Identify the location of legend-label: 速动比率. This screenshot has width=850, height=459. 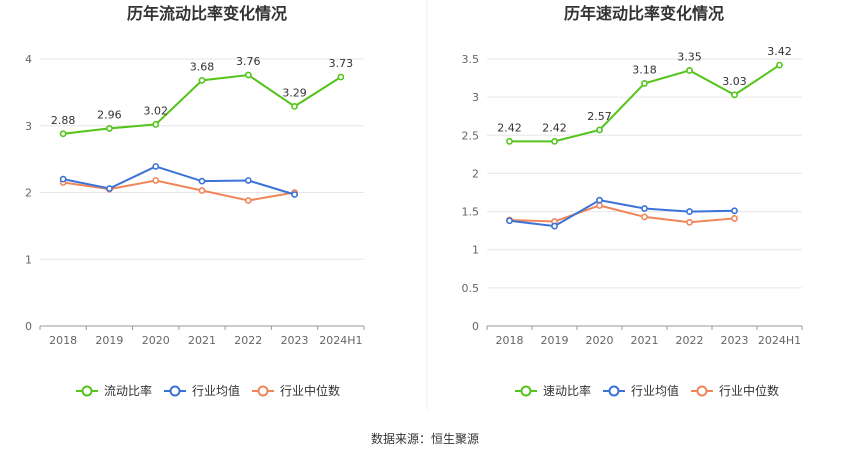
(567, 390).